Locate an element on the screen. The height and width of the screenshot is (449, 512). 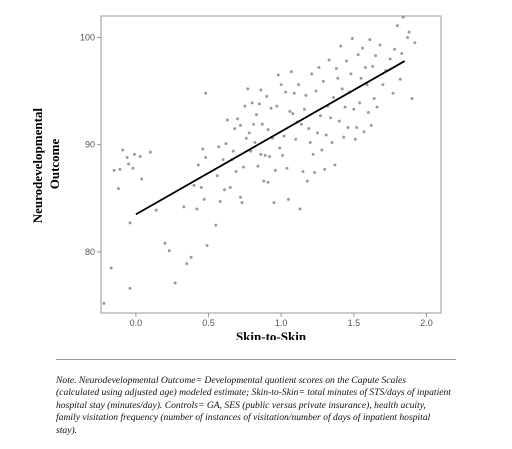
x-tick-label: 0.0 is located at coordinates (136, 323).